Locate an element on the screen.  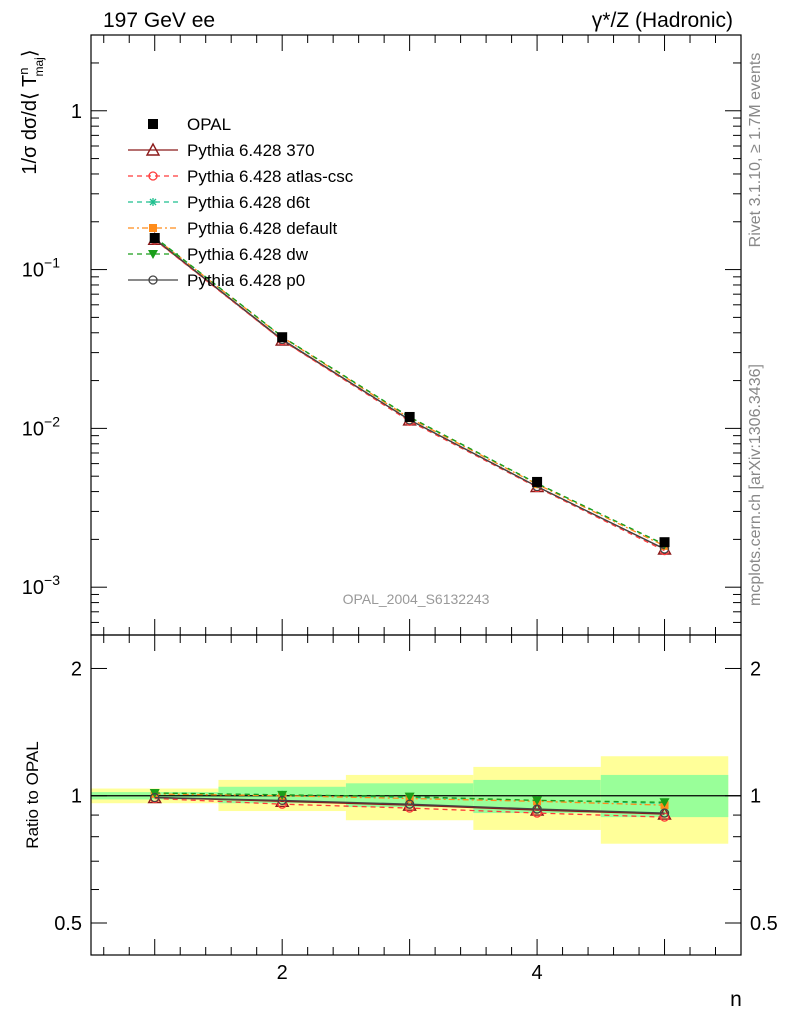
ratio-y-tick-label-left: 1 is located at coordinates (76, 797).